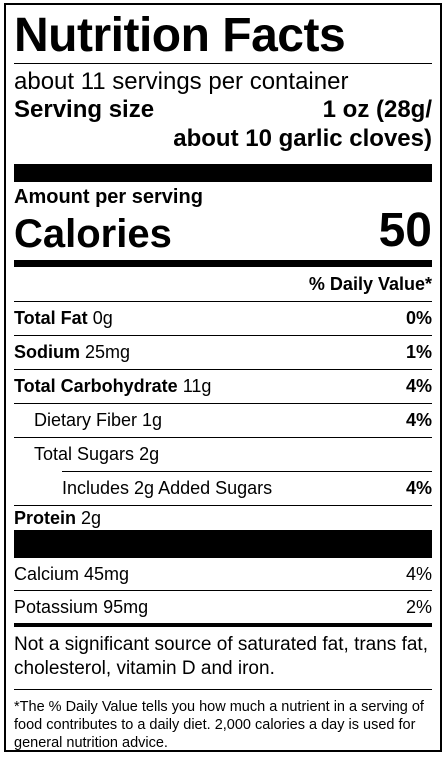  I want to click on nutrient-amount: 25mg, so click(108, 352).